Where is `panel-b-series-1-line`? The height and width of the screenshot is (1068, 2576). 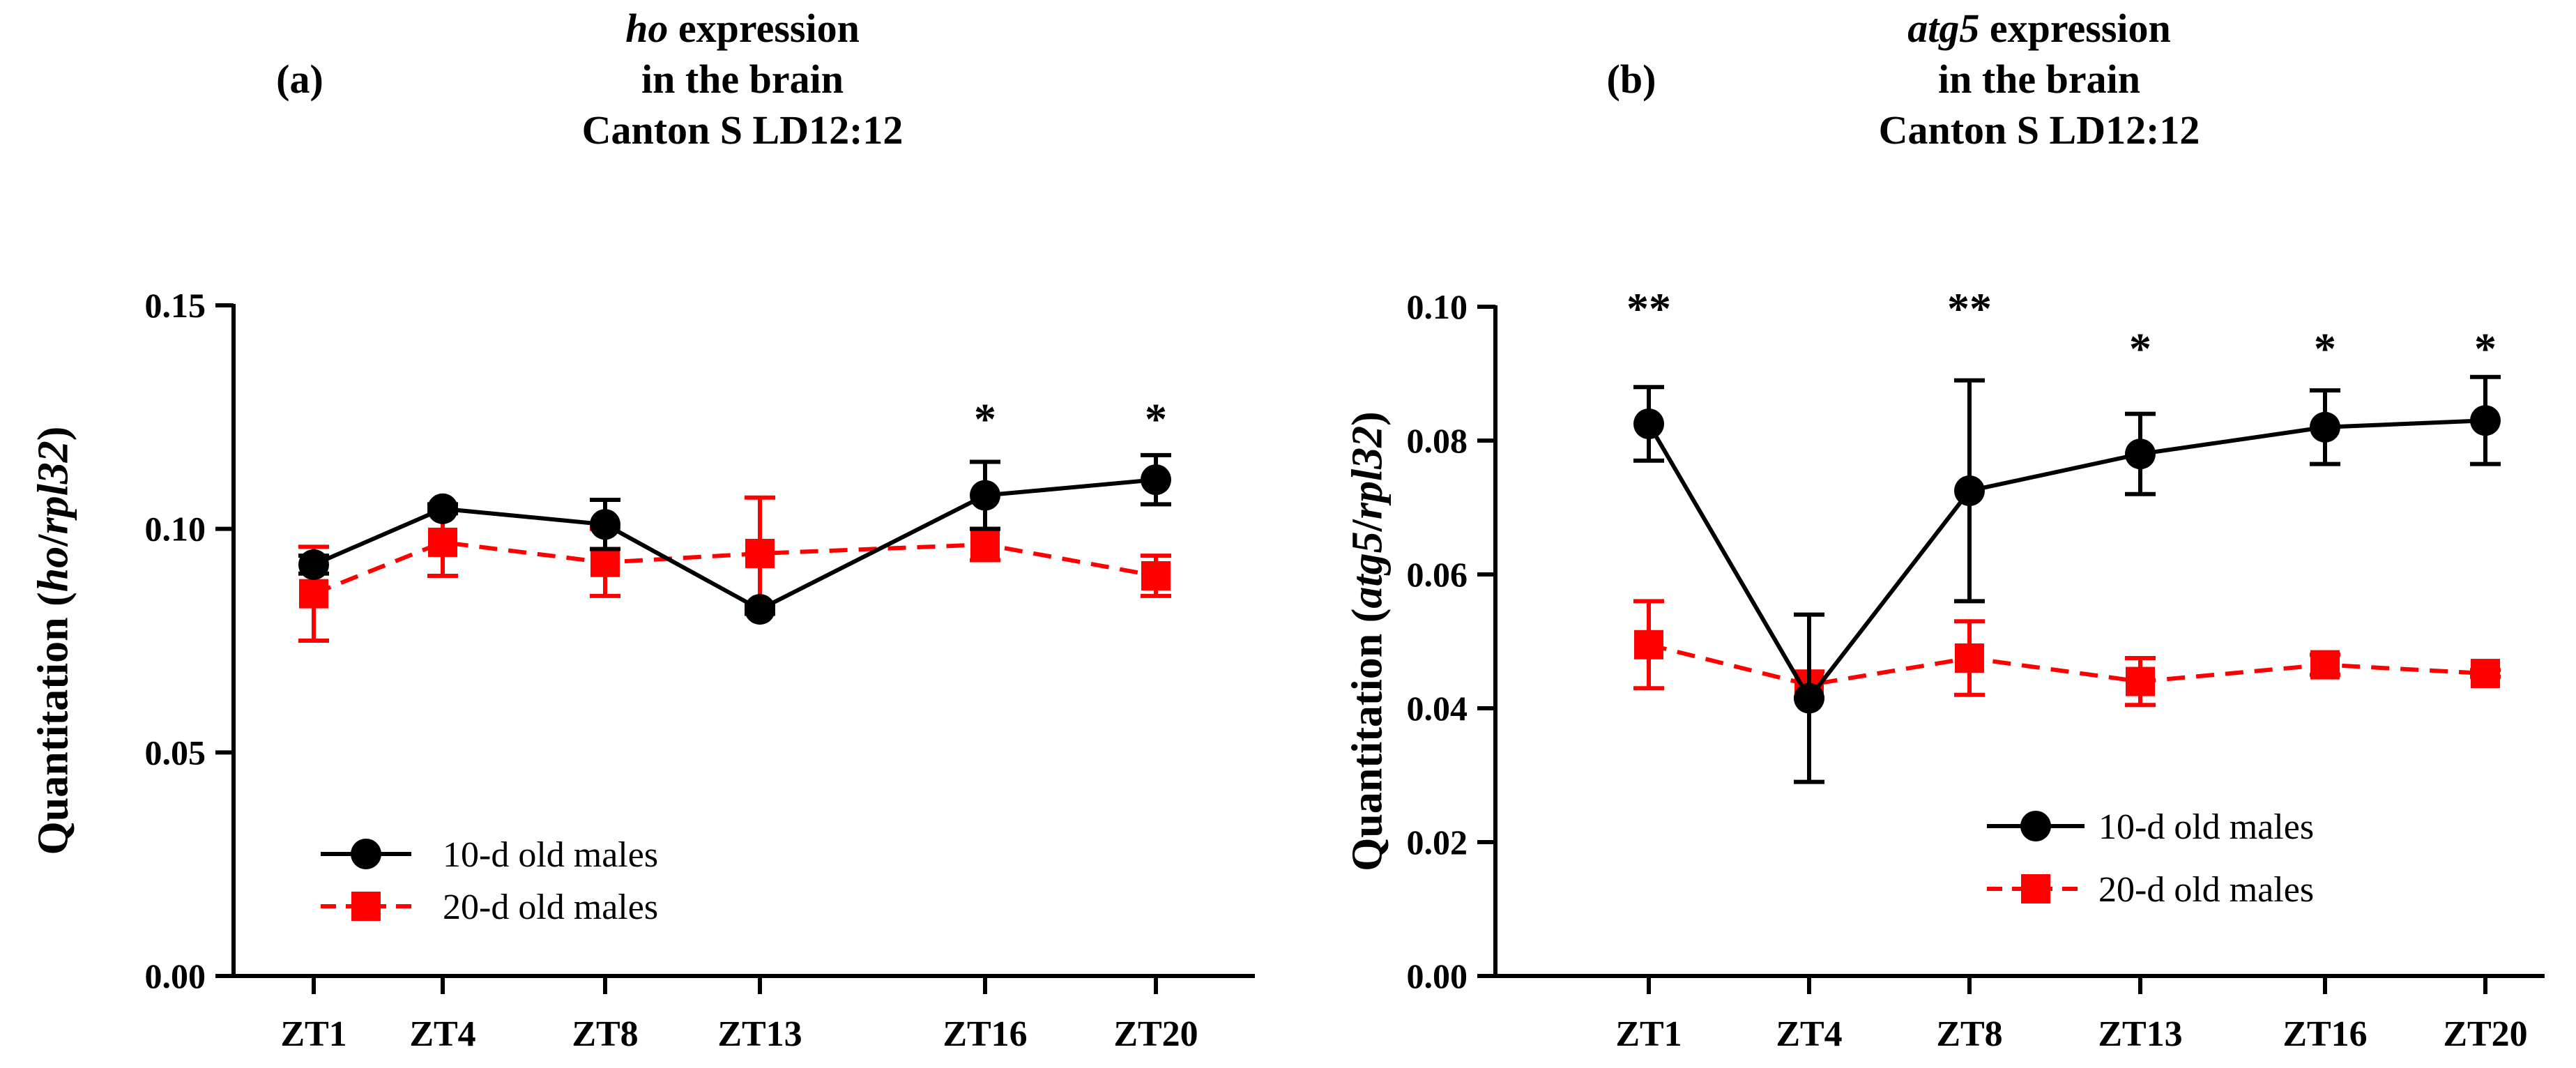 panel-b-series-1-line is located at coordinates (2066, 560).